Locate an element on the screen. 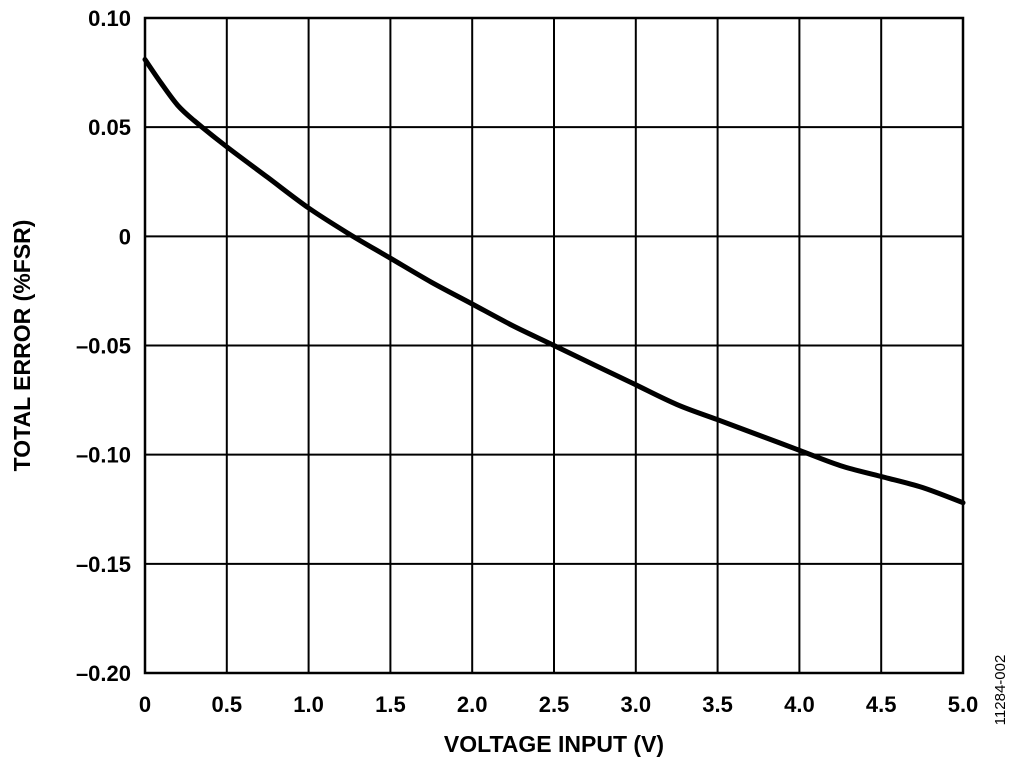 This screenshot has width=1024, height=765. y-tick-label: 0.10 is located at coordinates (109, 18).